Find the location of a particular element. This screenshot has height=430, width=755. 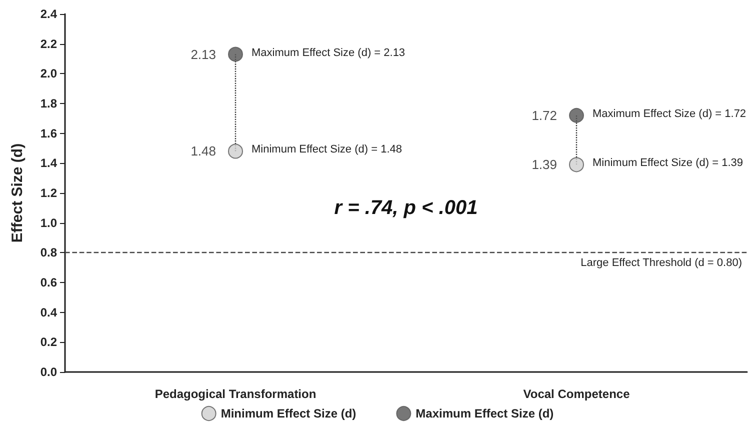

legend-label: Maximum Effect Size (d) is located at coordinates (485, 413).